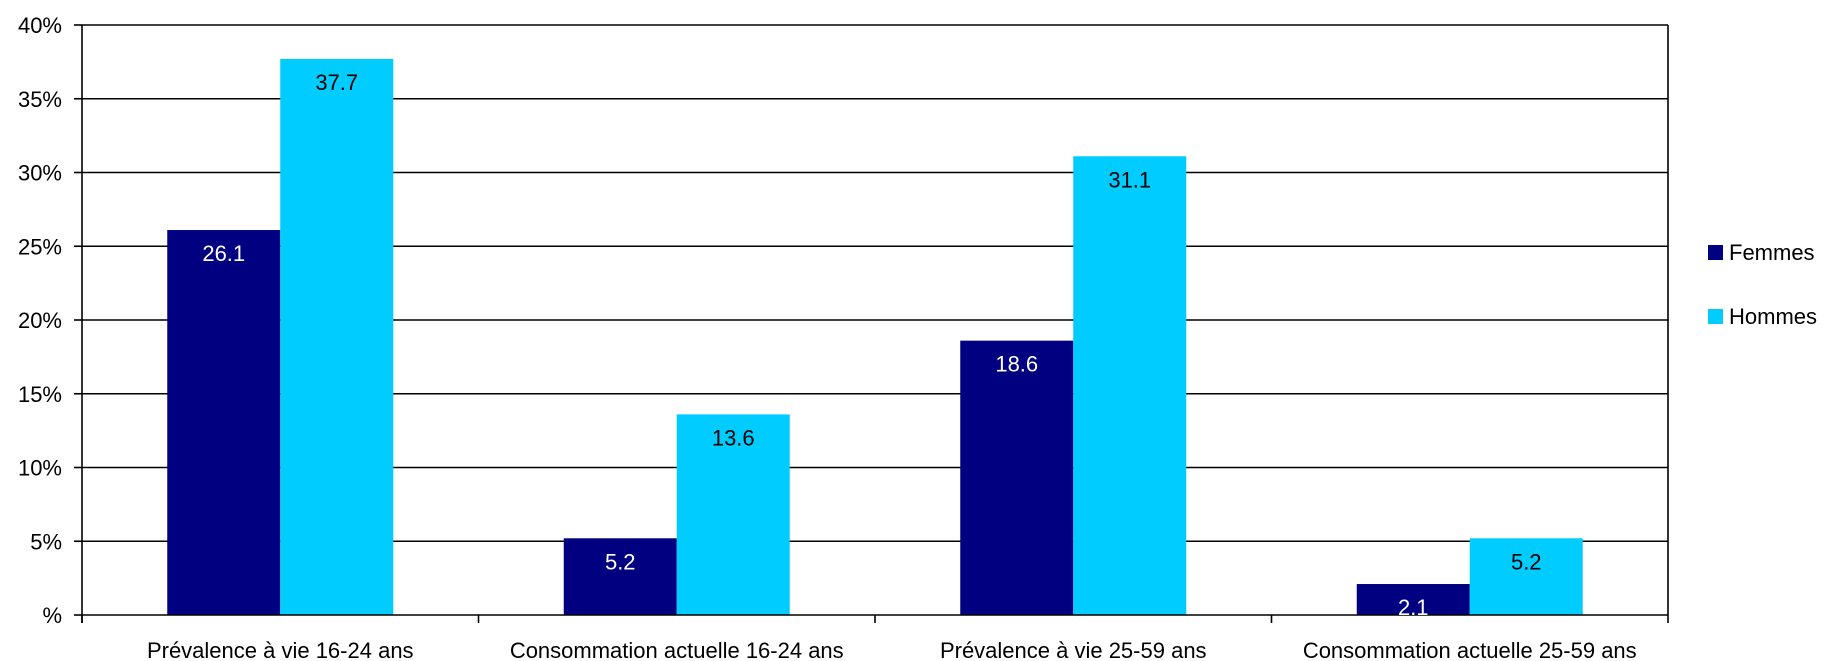  I want to click on legend-label-hommes: Hommes, so click(1773, 316).